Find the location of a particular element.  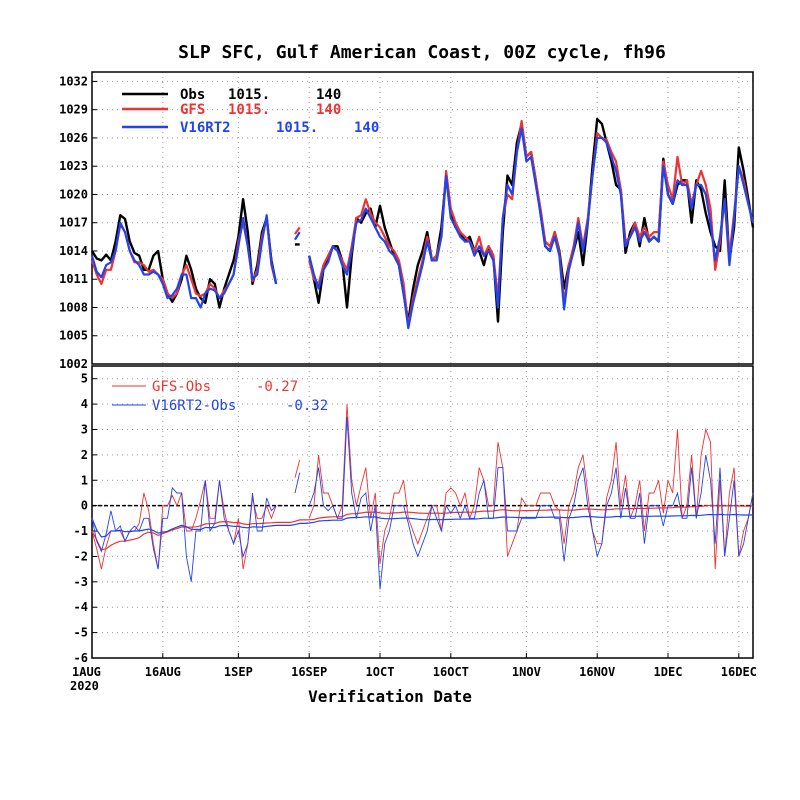

top-ytick-label: 1029 is located at coordinates (73, 110).